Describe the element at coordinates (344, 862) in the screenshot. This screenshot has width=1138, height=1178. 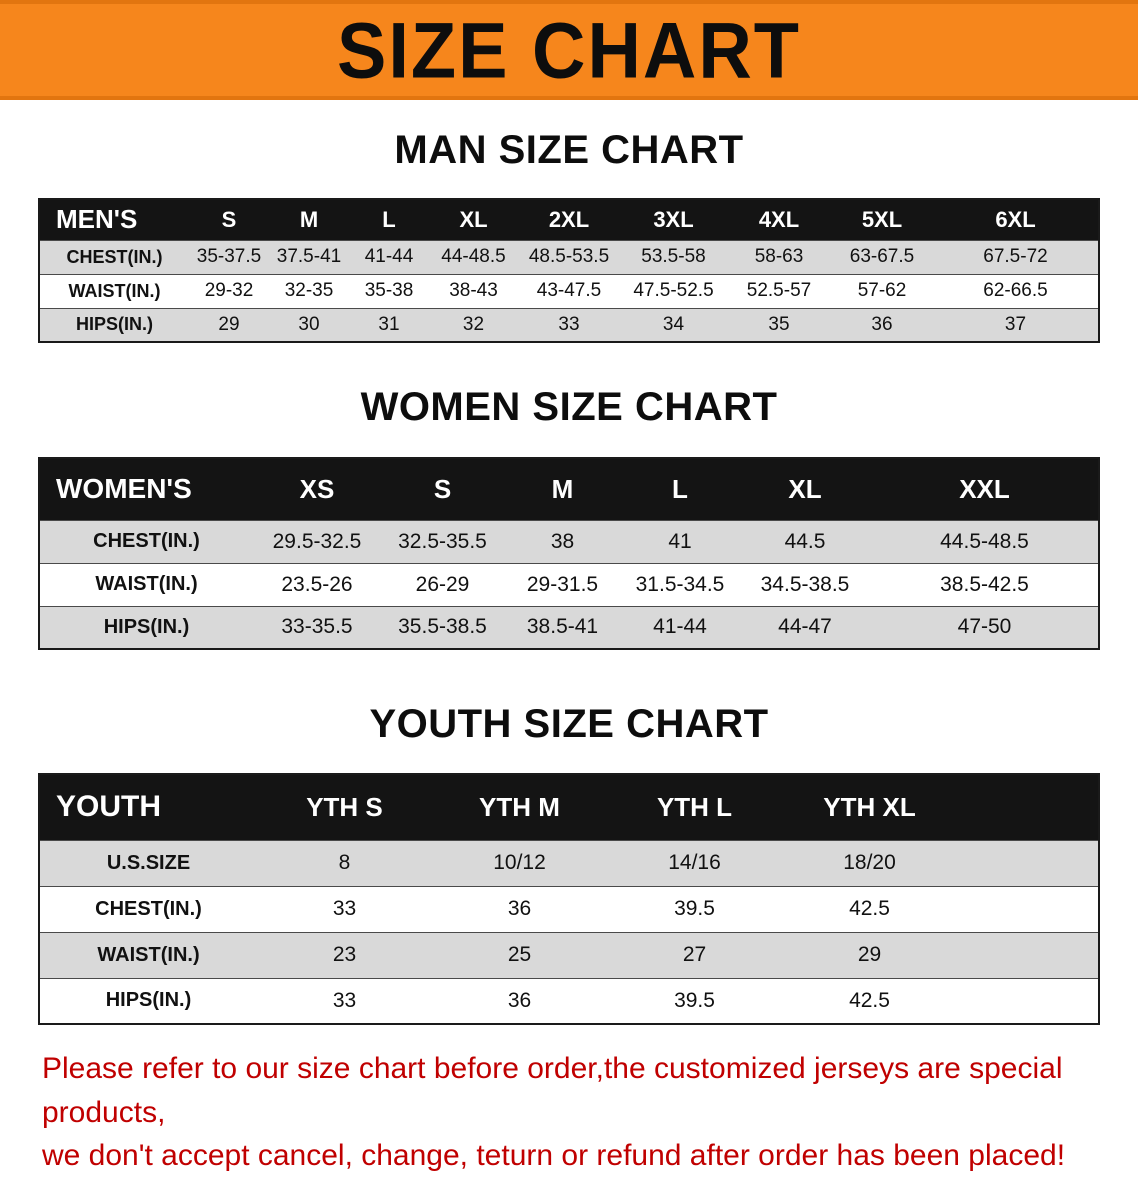
I see `value-cell: 8` at that location.